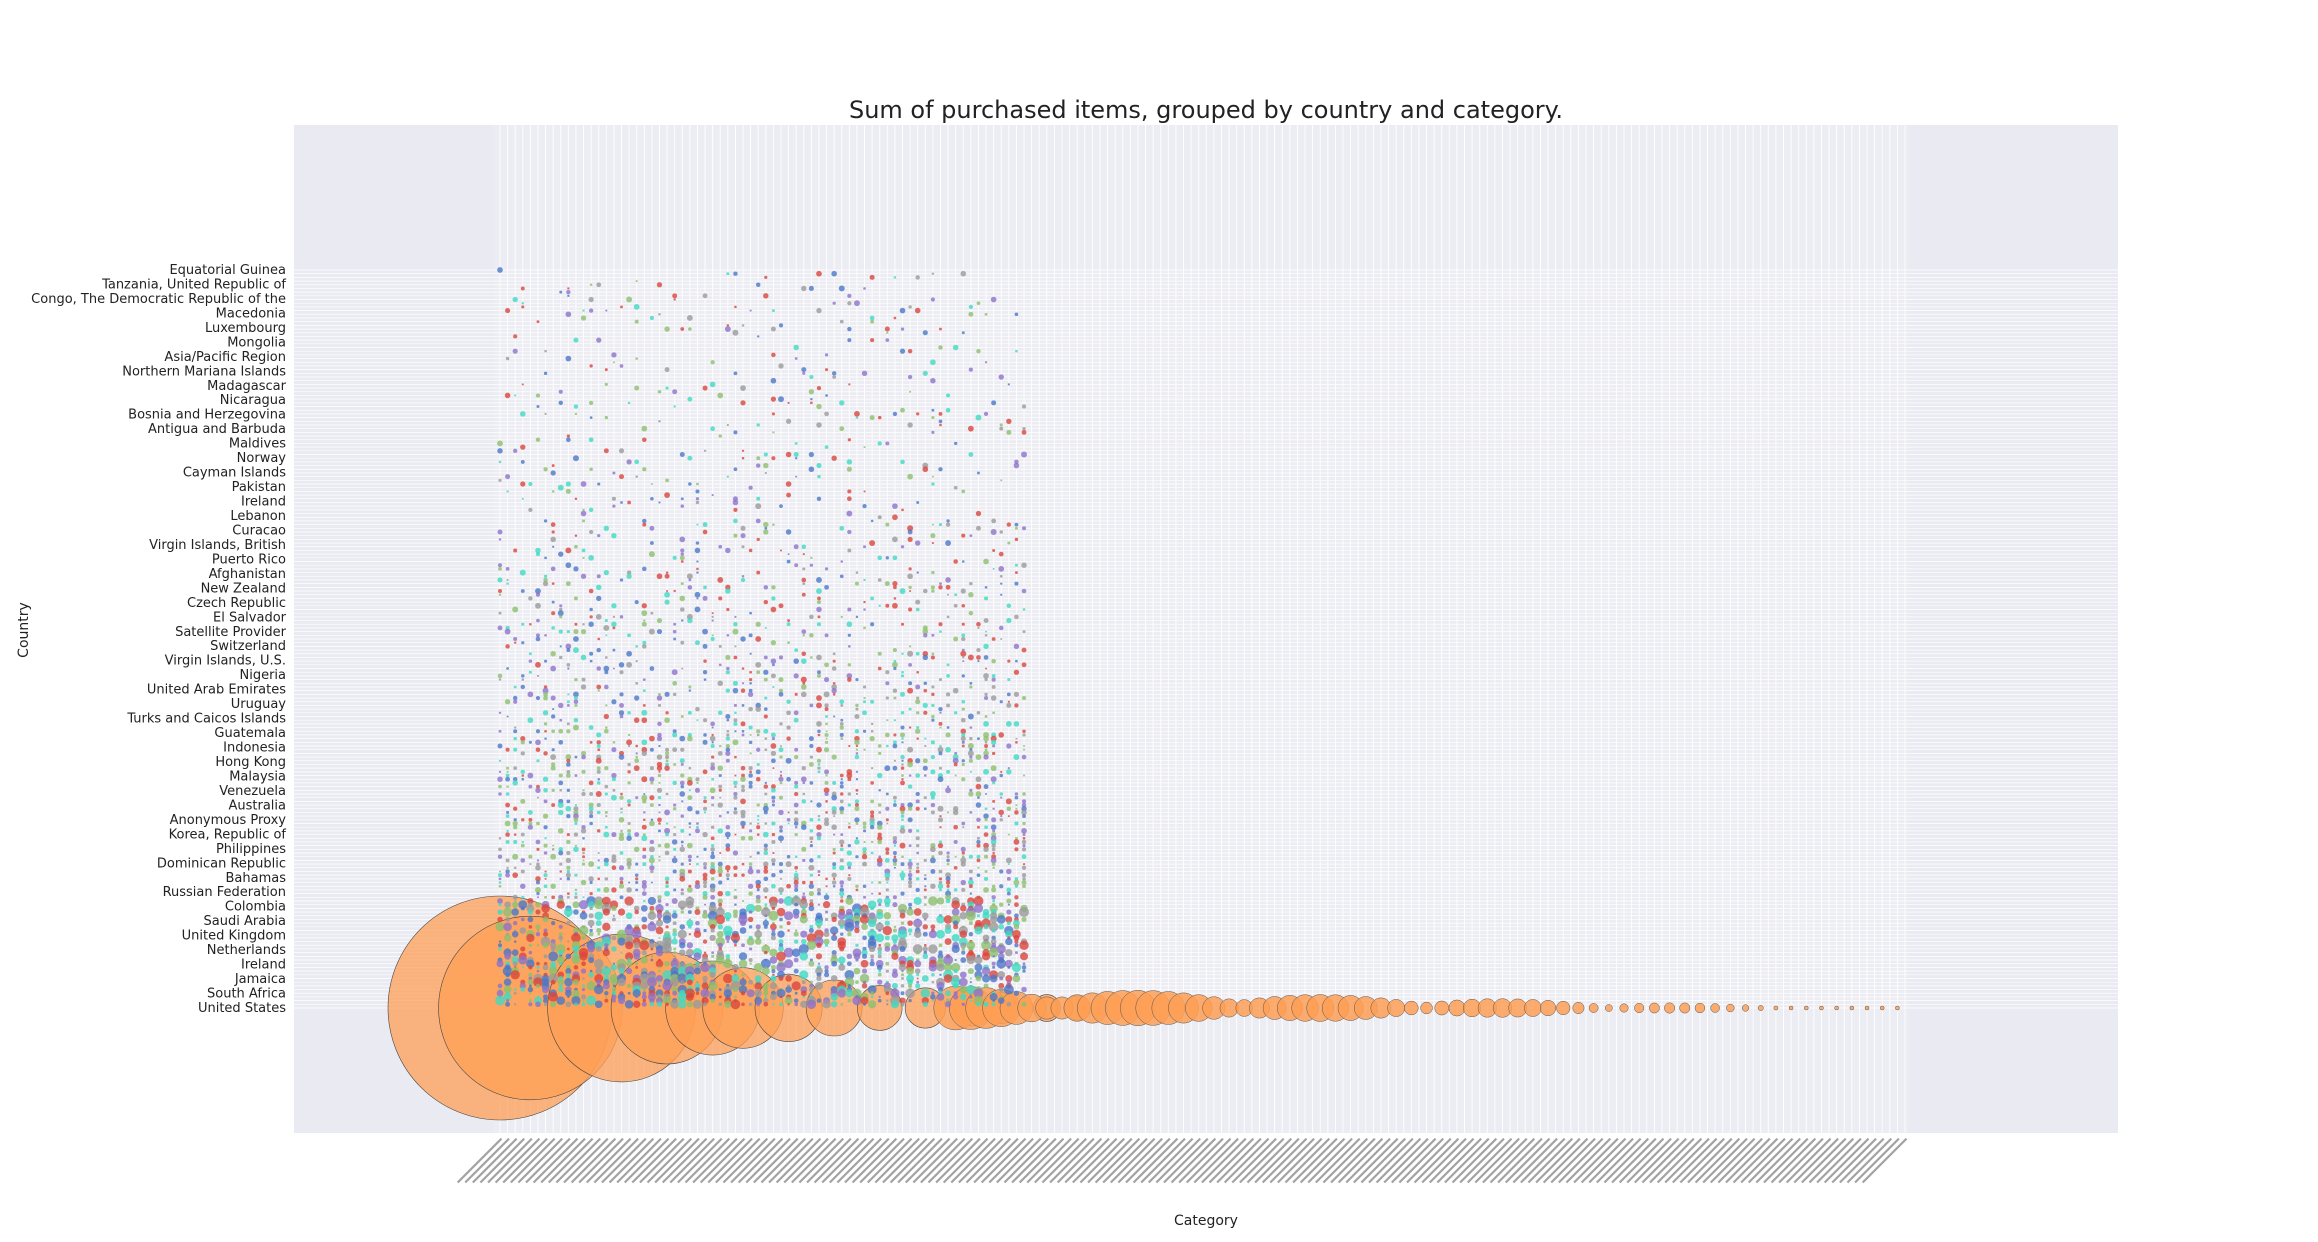  What do you see at coordinates (262, 458) in the screenshot?
I see `y-tick-label: Norway` at bounding box center [262, 458].